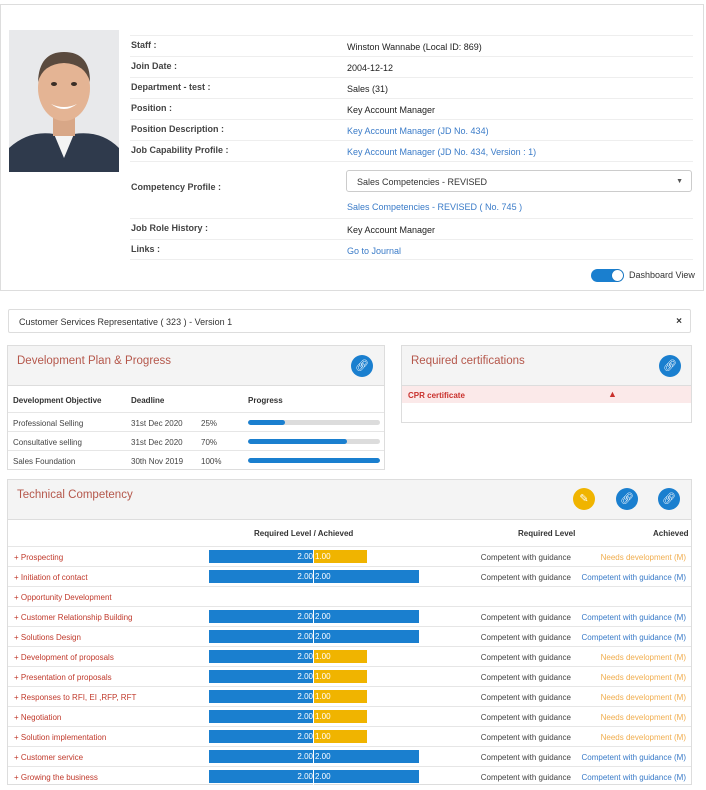 This screenshot has width=706, height=790. Describe the element at coordinates (584, 499) in the screenshot. I see `edit-icon: ✎` at that location.